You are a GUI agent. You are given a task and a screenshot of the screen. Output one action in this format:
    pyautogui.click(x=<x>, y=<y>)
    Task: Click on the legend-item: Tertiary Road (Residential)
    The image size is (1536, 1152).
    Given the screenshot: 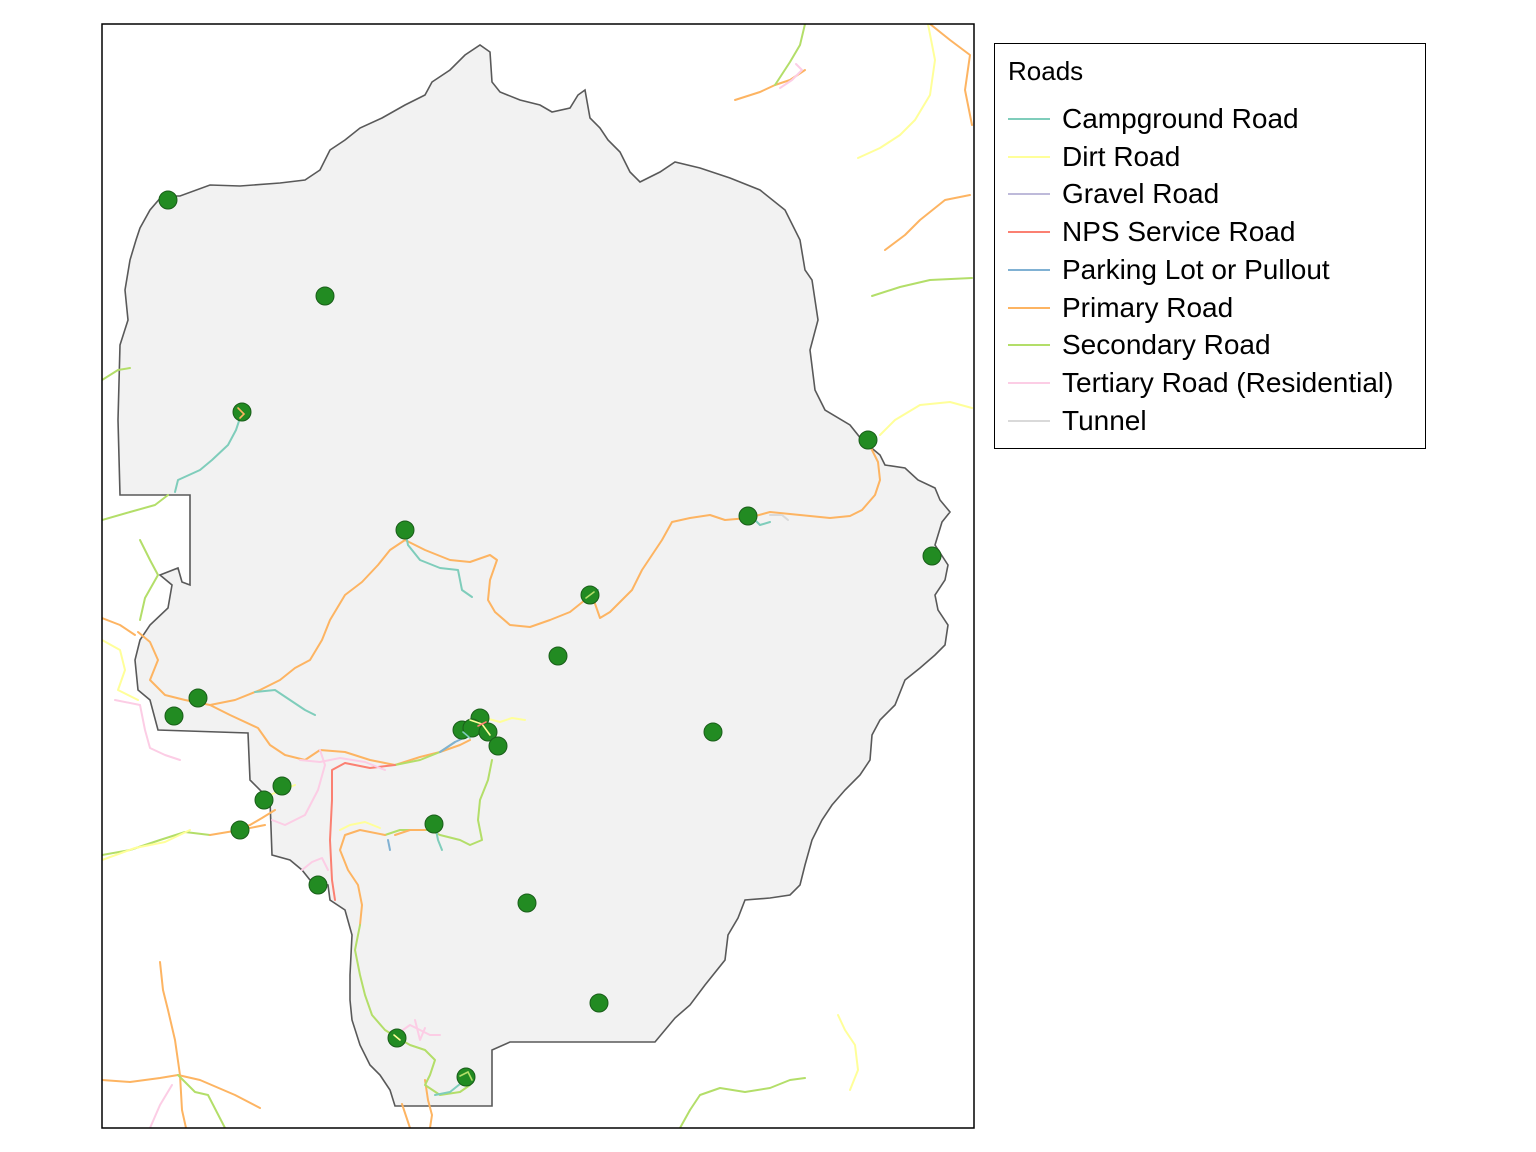 What is the action you would take?
    pyautogui.click(x=1201, y=382)
    